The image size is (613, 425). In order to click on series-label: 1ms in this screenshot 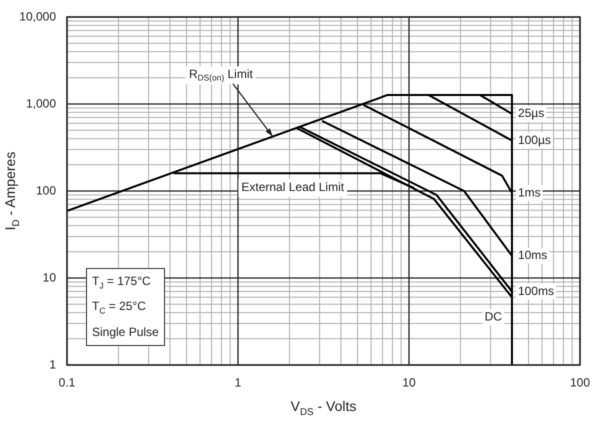, I will do `click(529, 192)`.